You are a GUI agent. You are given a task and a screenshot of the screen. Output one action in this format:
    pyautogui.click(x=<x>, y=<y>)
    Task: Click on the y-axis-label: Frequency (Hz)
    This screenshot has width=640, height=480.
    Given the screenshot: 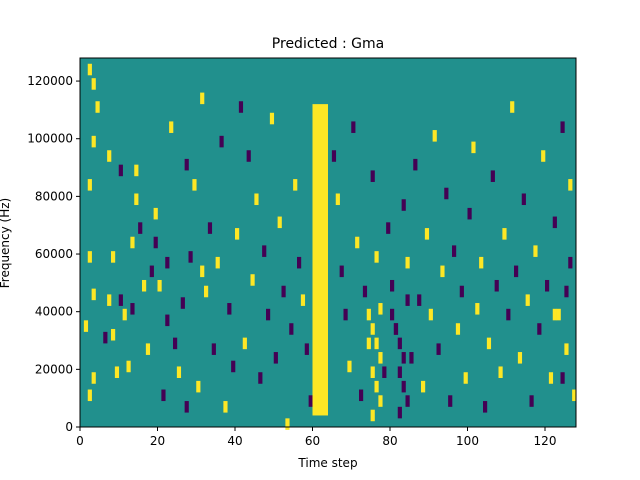 What is the action you would take?
    pyautogui.click(x=6, y=243)
    